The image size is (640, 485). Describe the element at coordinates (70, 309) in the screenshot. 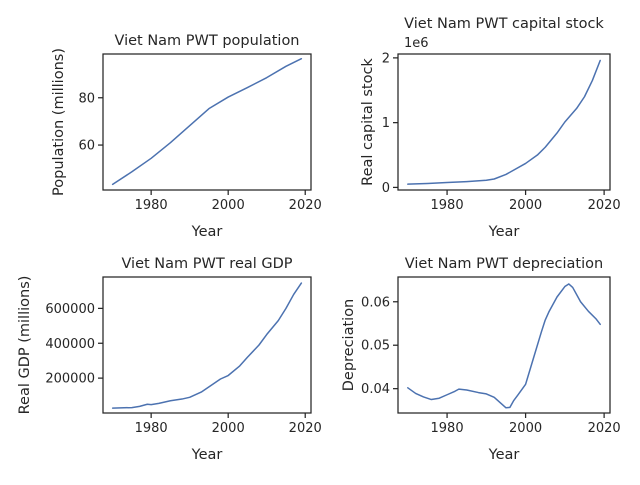

I see `y-tick-label: 600000` at that location.